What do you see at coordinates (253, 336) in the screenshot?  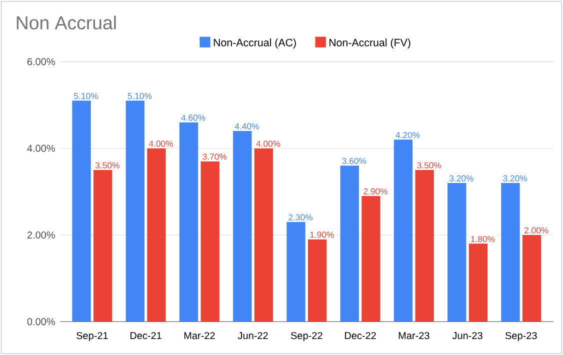 I see `x-tick-label: Jun-22` at bounding box center [253, 336].